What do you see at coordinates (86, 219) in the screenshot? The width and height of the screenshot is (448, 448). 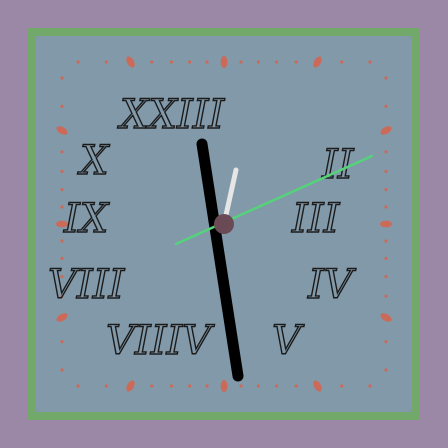 I see `numeral-left: IX` at bounding box center [86, 219].